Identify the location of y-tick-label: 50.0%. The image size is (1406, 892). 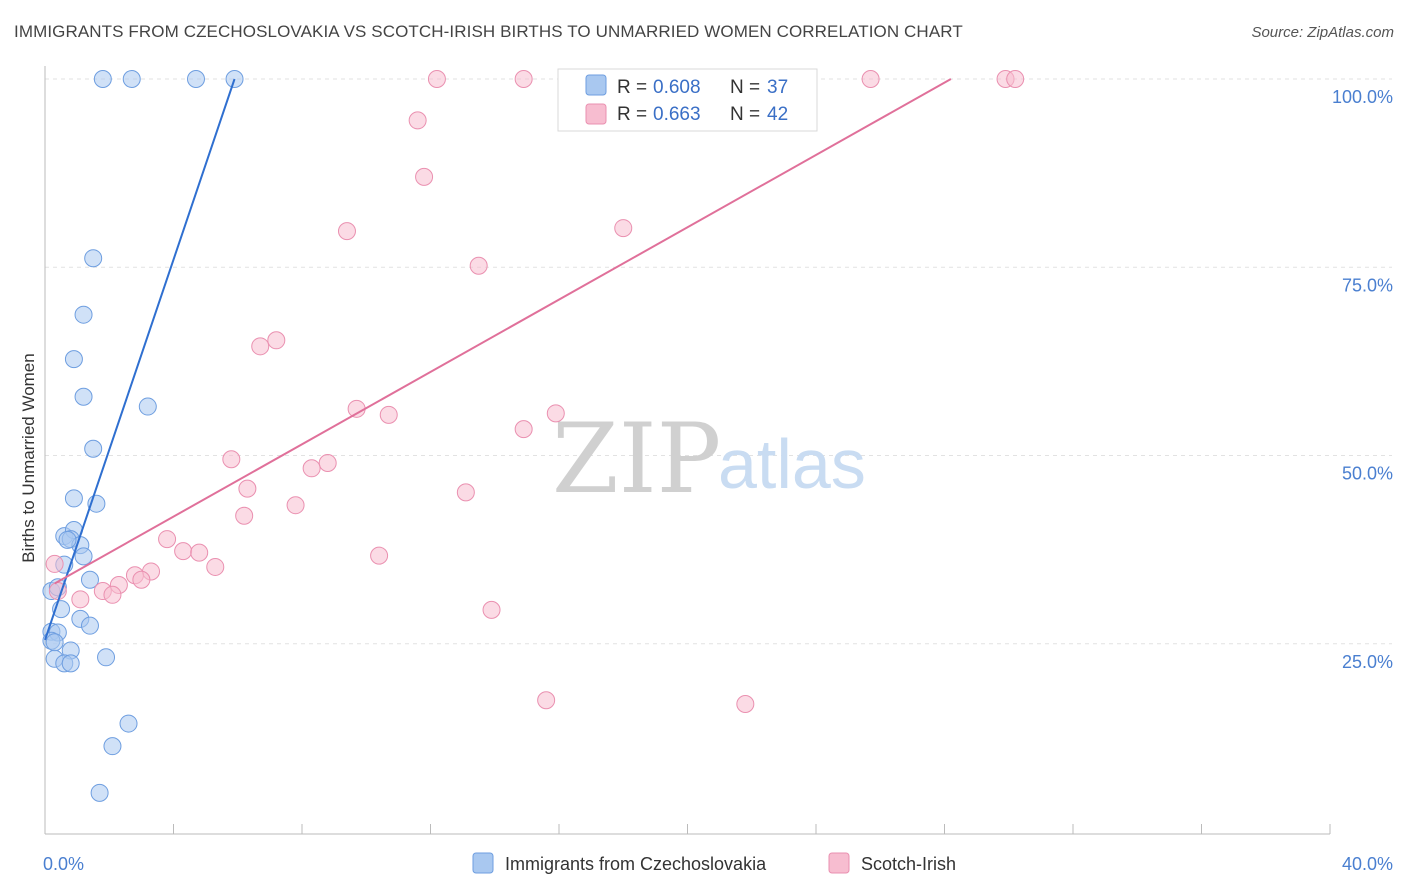
(1367, 474).